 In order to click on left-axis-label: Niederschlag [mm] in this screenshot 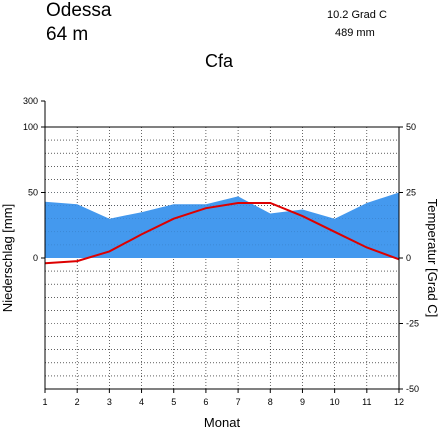, I will do `click(7, 258)`.